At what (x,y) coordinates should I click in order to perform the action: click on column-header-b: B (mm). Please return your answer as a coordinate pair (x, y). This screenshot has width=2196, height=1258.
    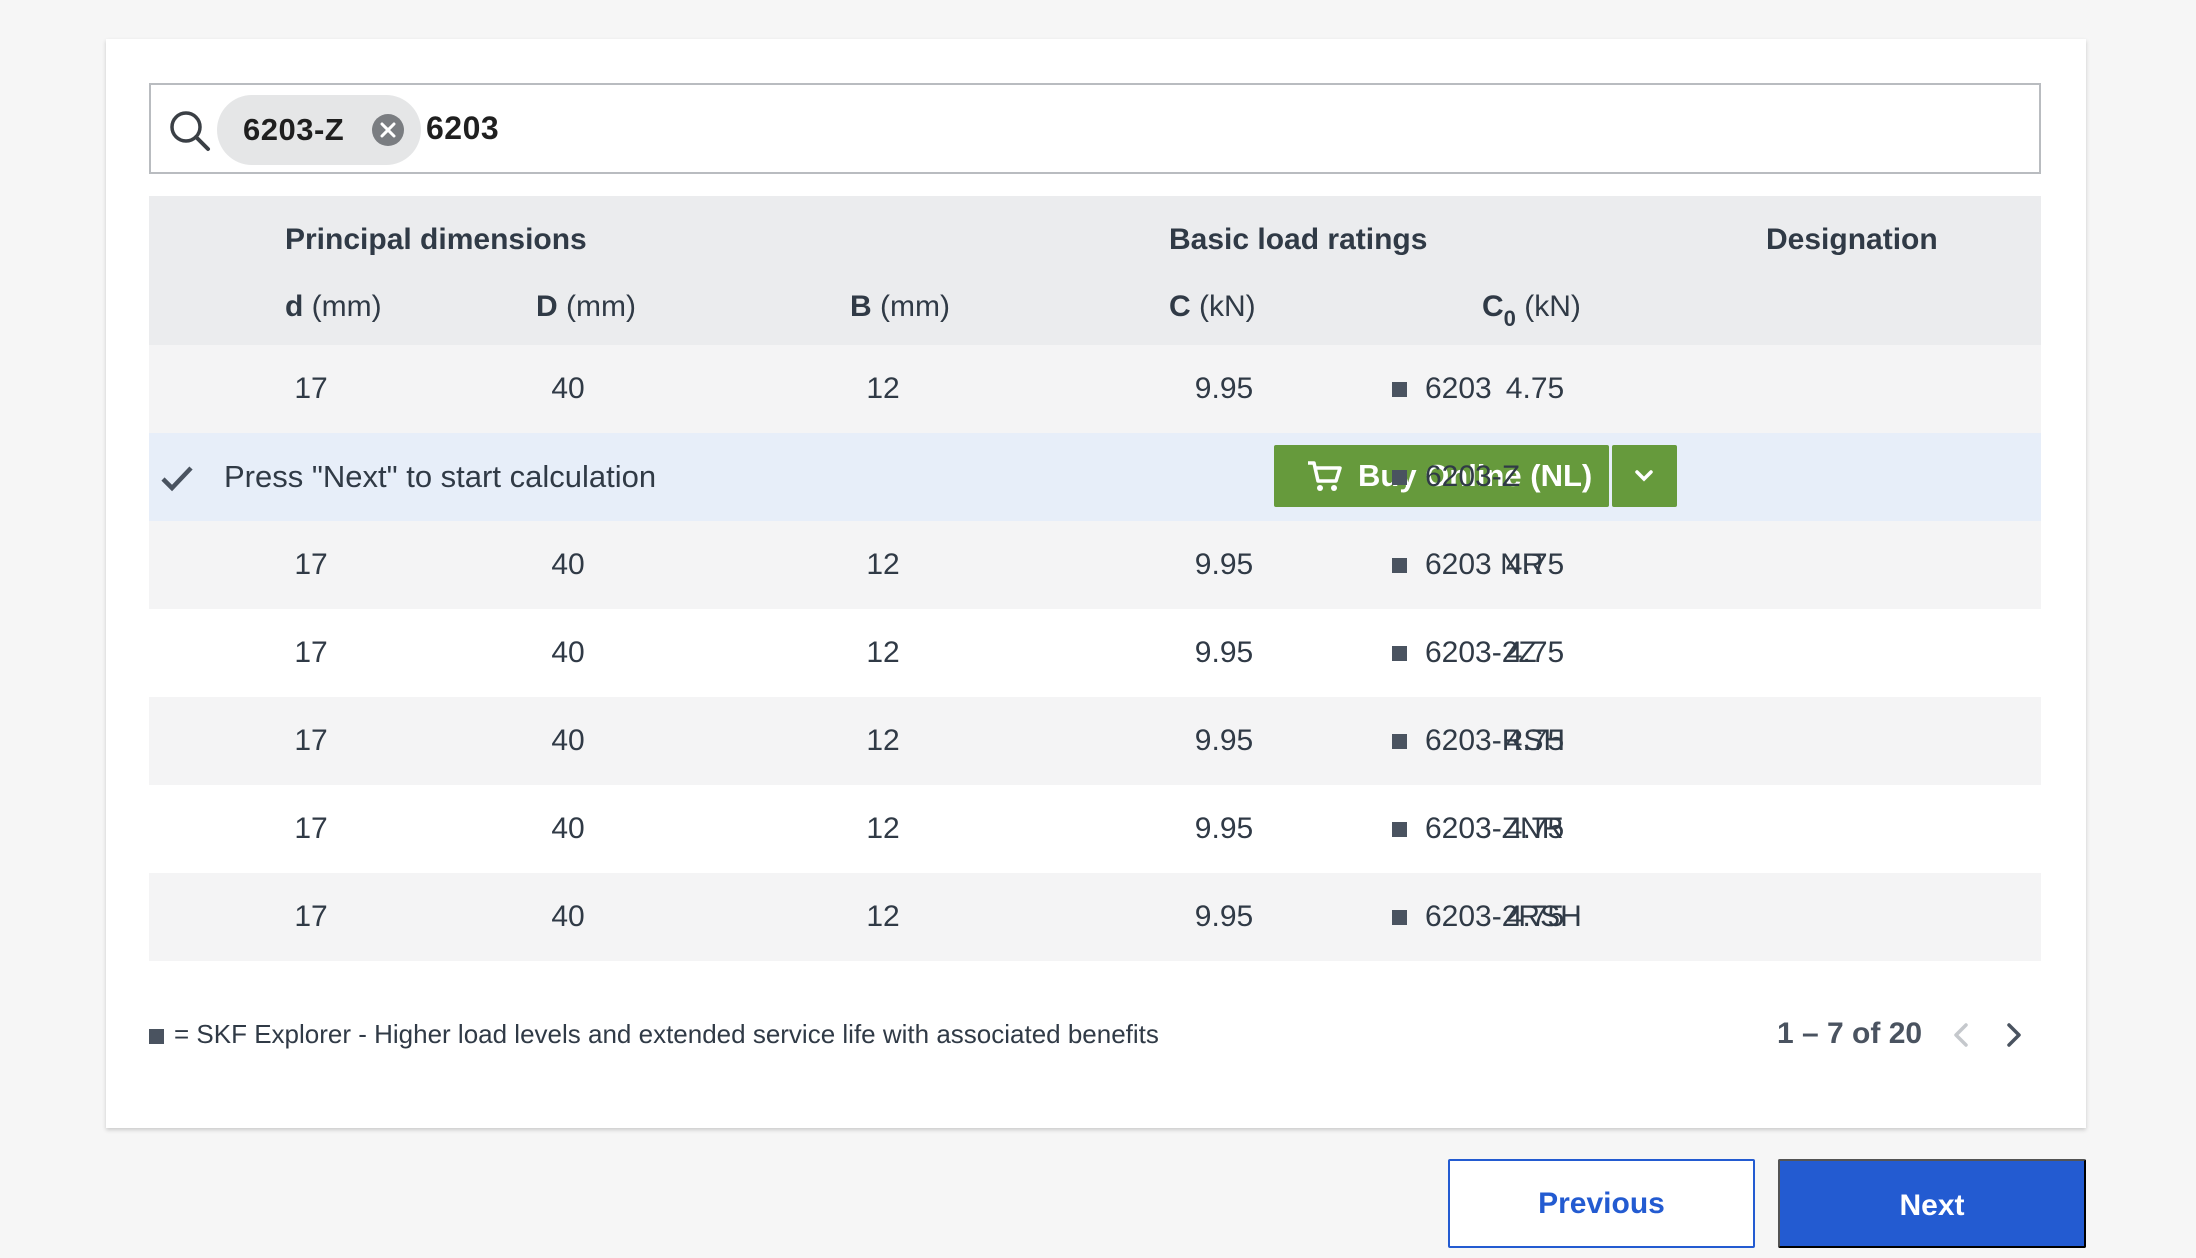
    Looking at the image, I should click on (900, 306).